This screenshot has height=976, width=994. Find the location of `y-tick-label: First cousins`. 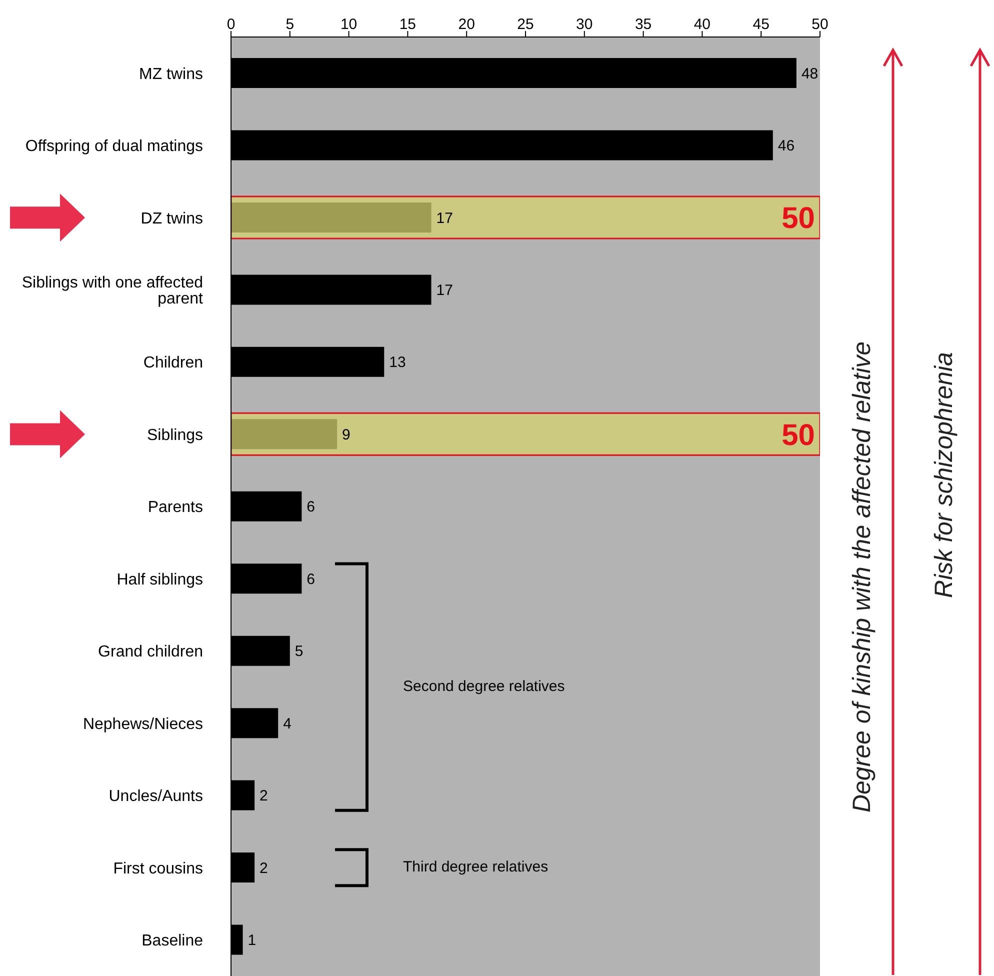

y-tick-label: First cousins is located at coordinates (158, 869).